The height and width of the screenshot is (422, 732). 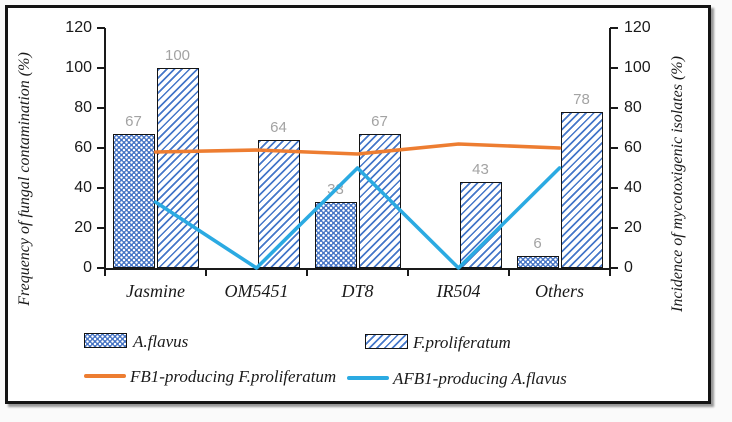 I want to click on x-category-label-om5451: OM5451, so click(x=256, y=291).